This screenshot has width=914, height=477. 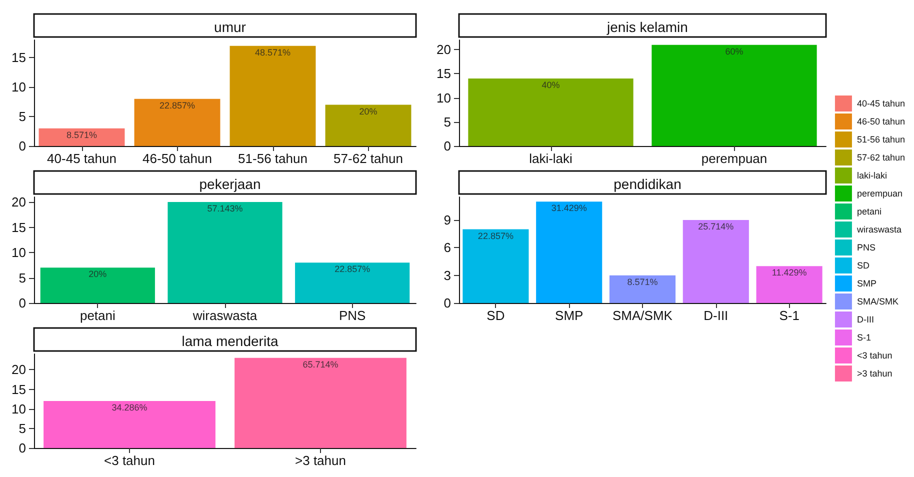 What do you see at coordinates (352, 315) in the screenshot?
I see `x-tick-label: PNS` at bounding box center [352, 315].